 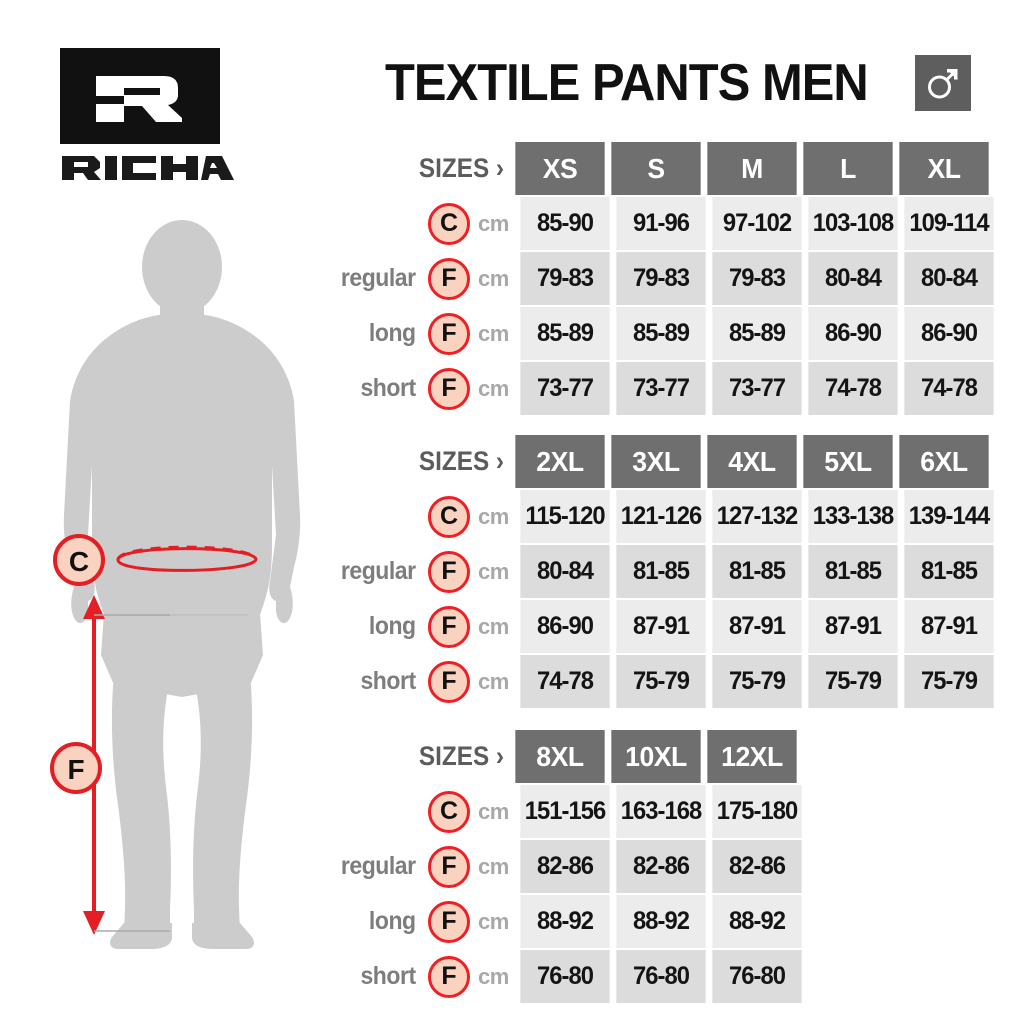 I want to click on waist-circumference-ellipse-icon, so click(x=187, y=559).